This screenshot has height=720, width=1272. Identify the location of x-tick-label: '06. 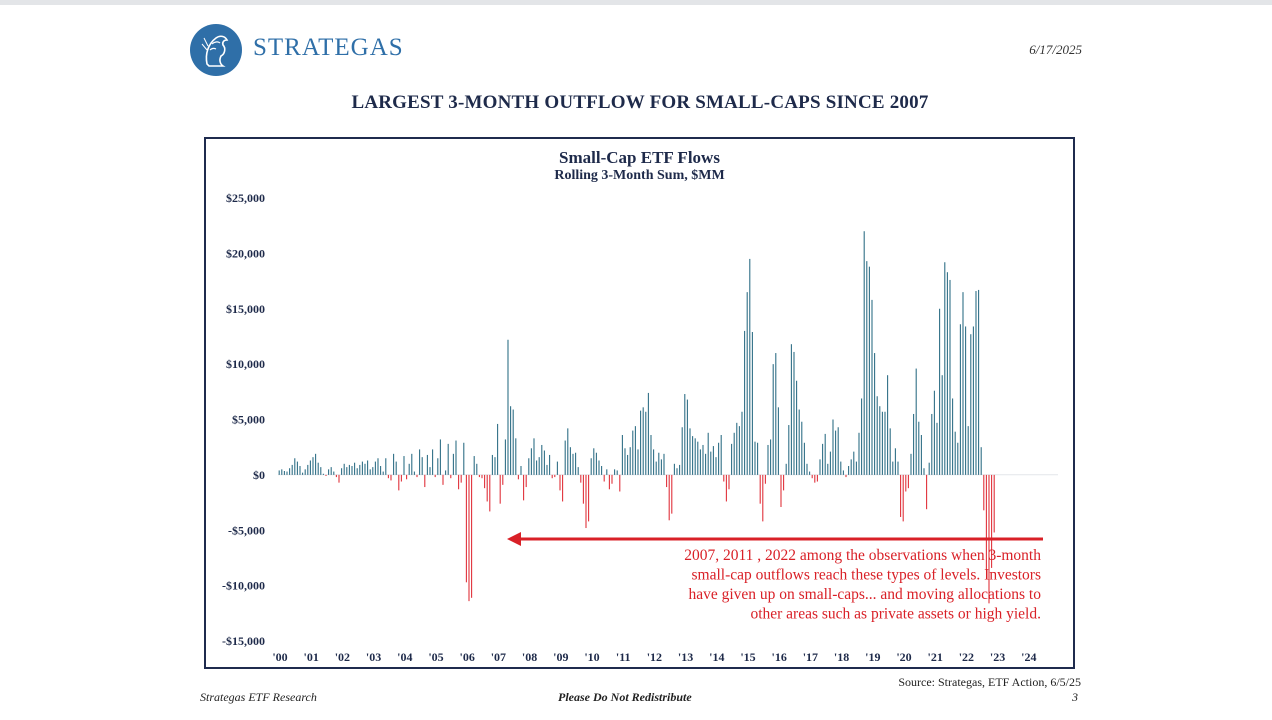
(467, 657).